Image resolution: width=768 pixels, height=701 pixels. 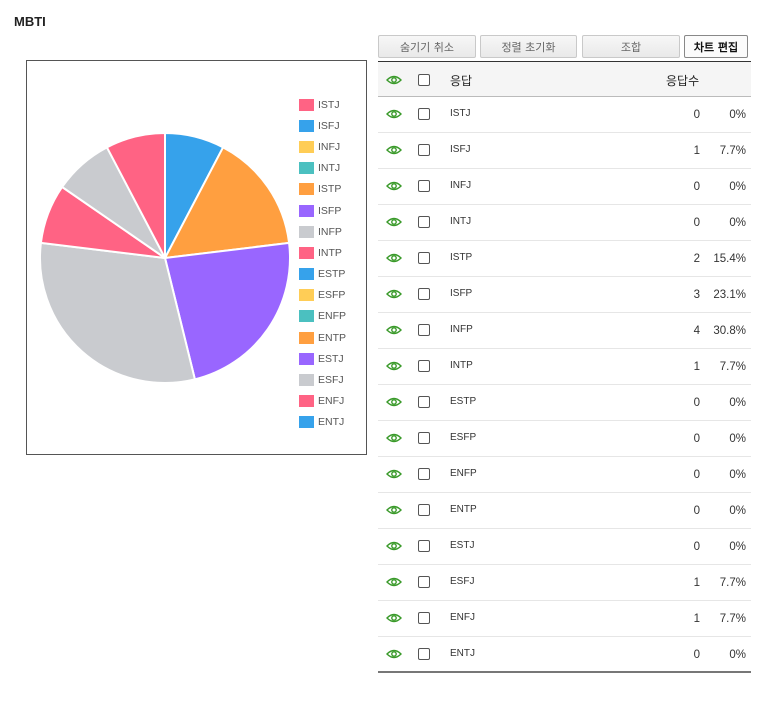 I want to click on response-percent: 23.1%, so click(x=729, y=295).